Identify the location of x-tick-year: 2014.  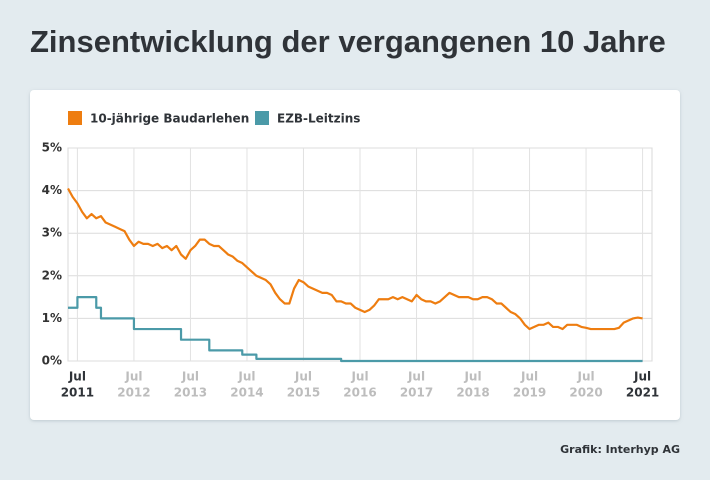
(246, 393).